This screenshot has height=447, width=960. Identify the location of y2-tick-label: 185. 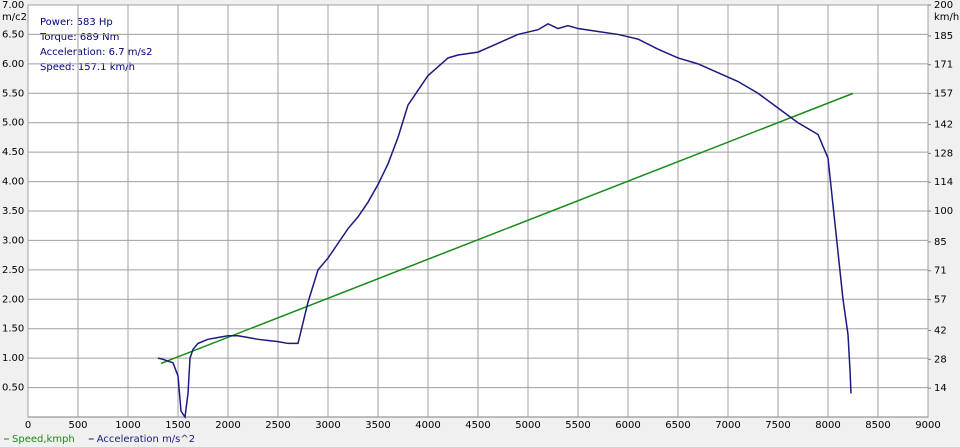
(943, 36).